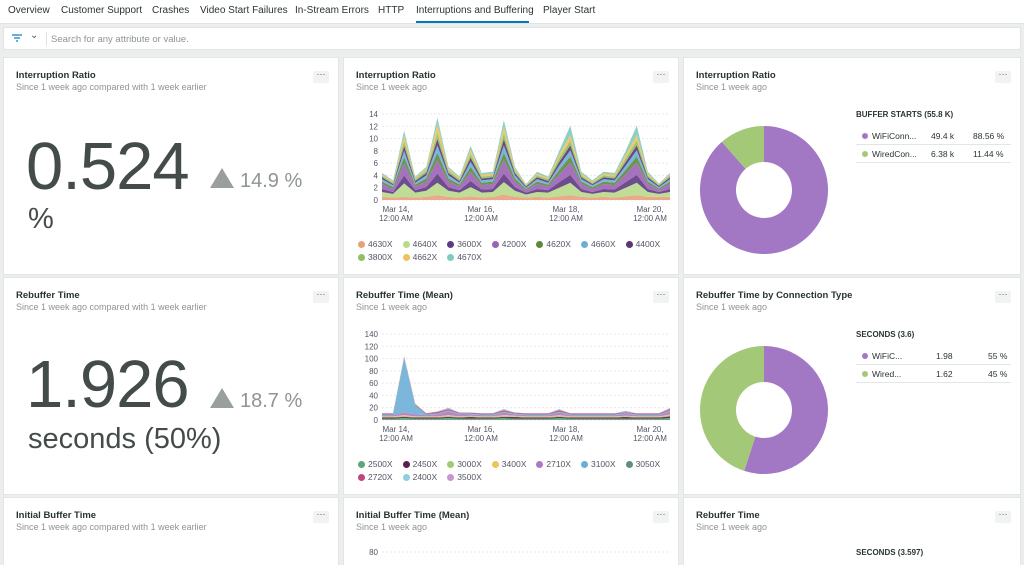 The image size is (1024, 565). I want to click on filter-bar: ⌄, so click(512, 38).